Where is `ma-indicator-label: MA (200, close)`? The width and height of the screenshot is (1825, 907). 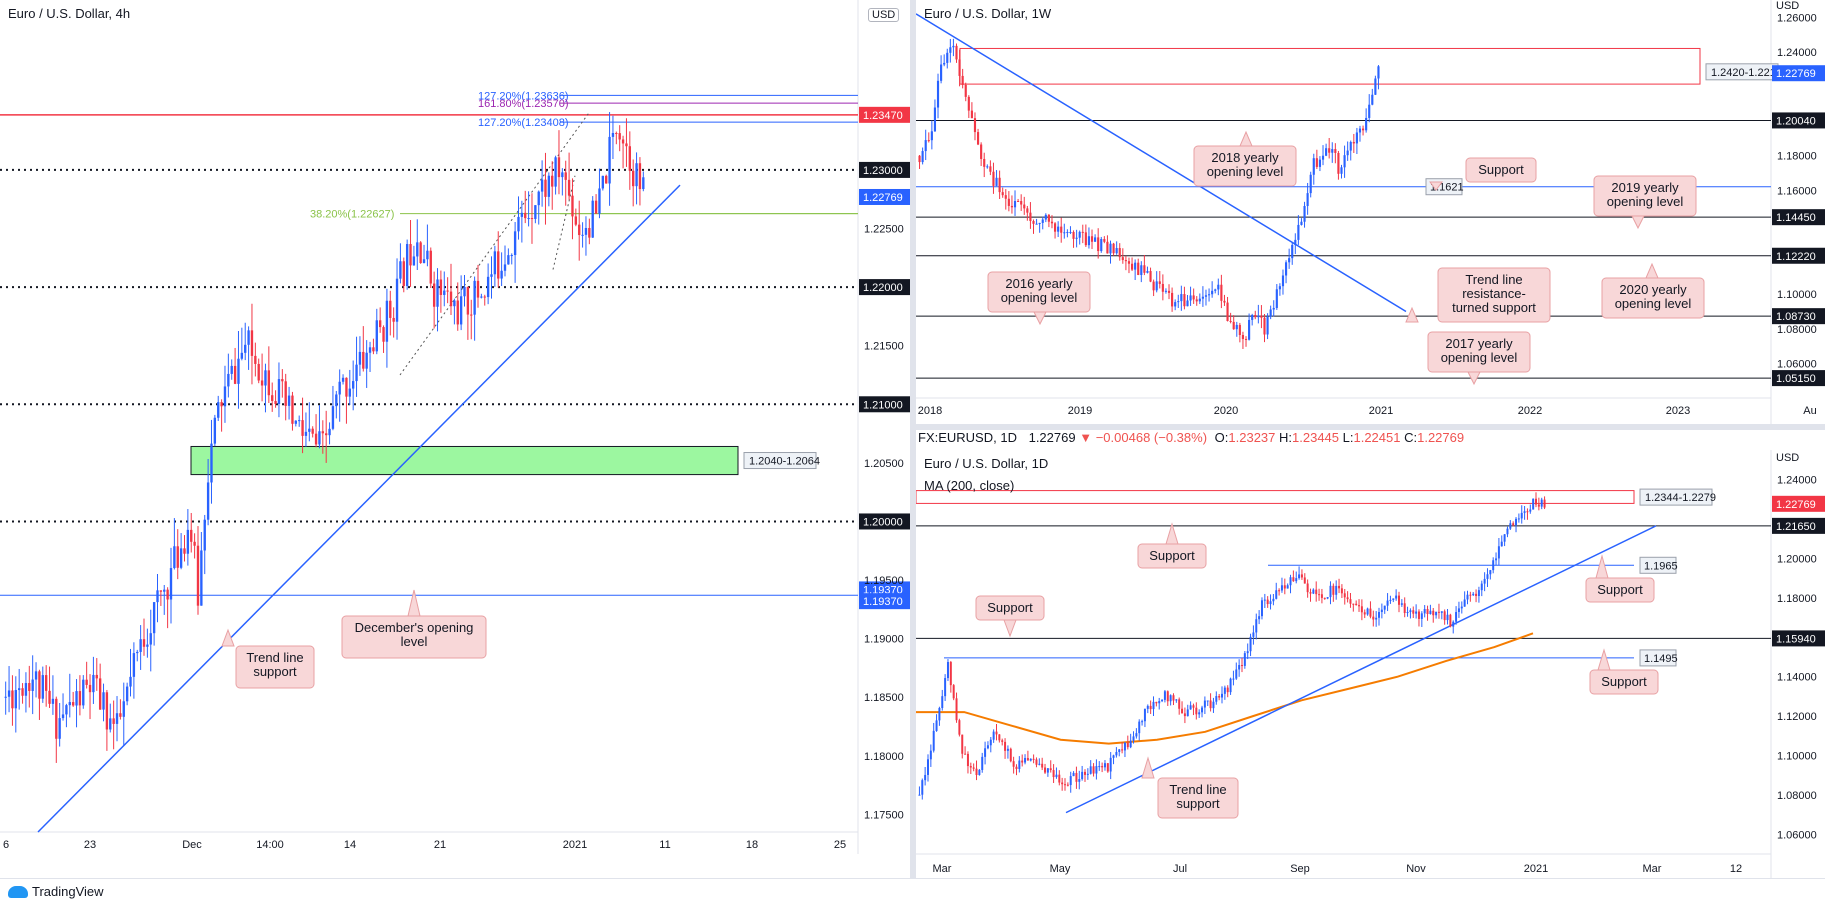 ma-indicator-label: MA (200, close) is located at coordinates (969, 485).